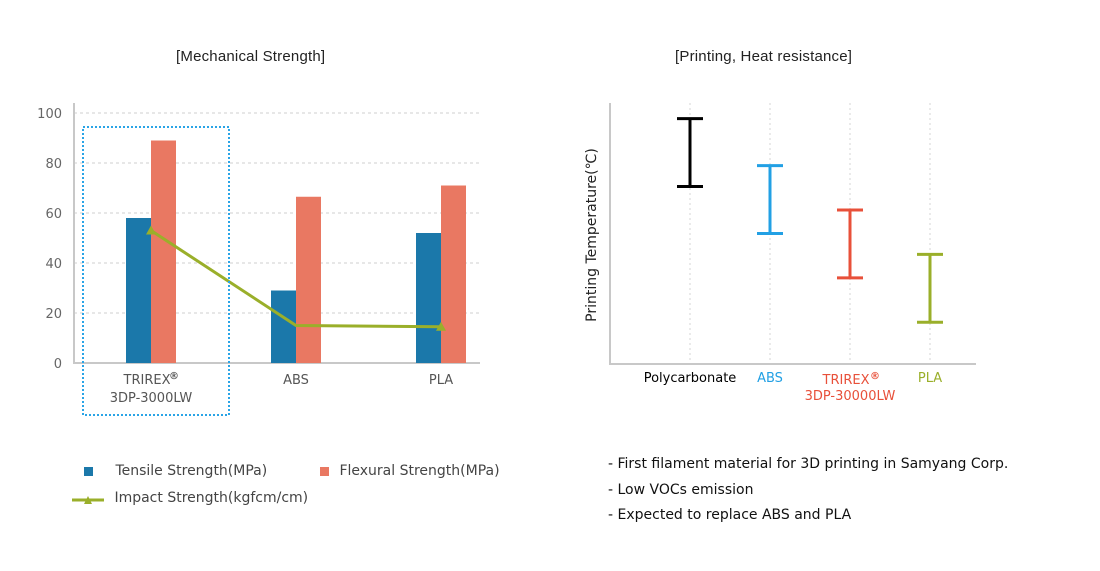 The height and width of the screenshot is (571, 1100). I want to click on y-axis-label: Printing Temperature(℃), so click(592, 235).